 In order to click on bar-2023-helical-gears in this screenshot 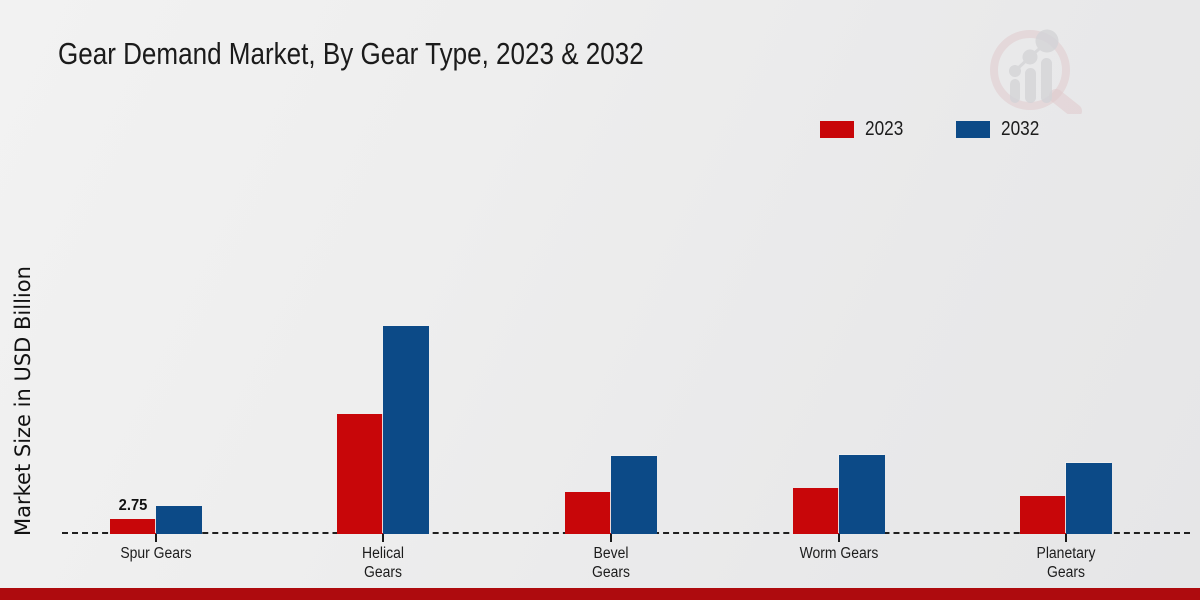, I will do `click(360, 474)`.